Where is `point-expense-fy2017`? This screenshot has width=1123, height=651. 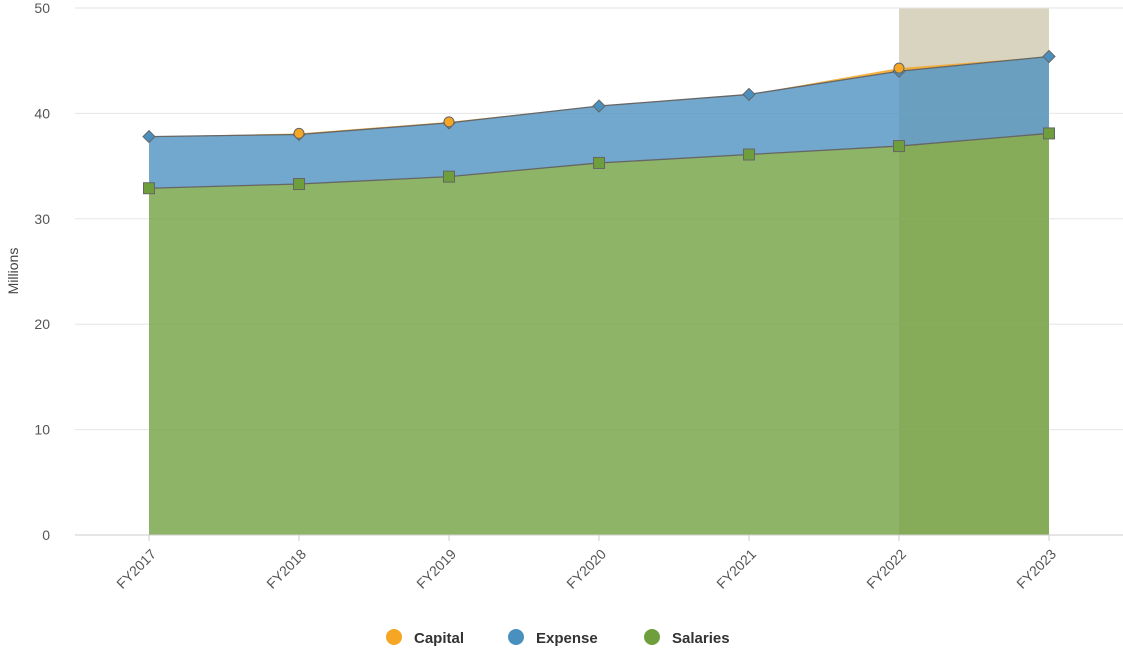
point-expense-fy2017 is located at coordinates (149, 136).